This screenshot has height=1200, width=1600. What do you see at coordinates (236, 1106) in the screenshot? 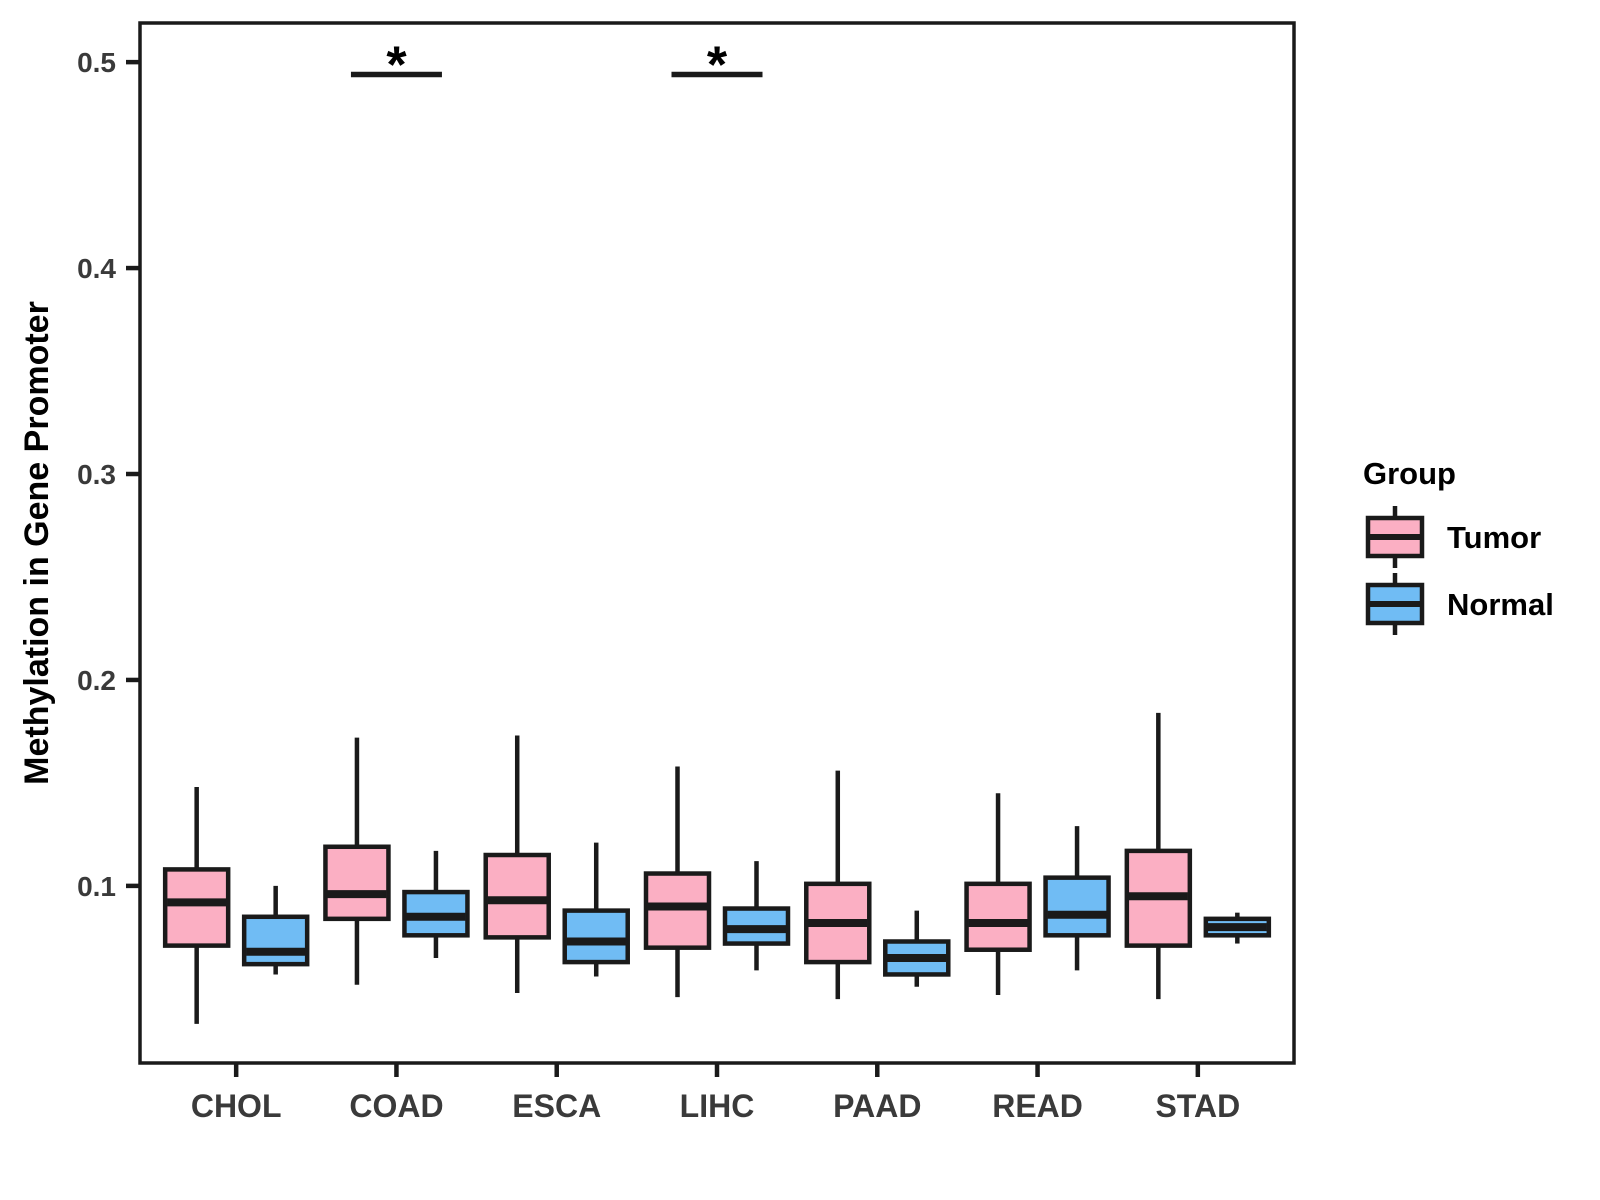
I see `x-tick-label: CHOL` at bounding box center [236, 1106].